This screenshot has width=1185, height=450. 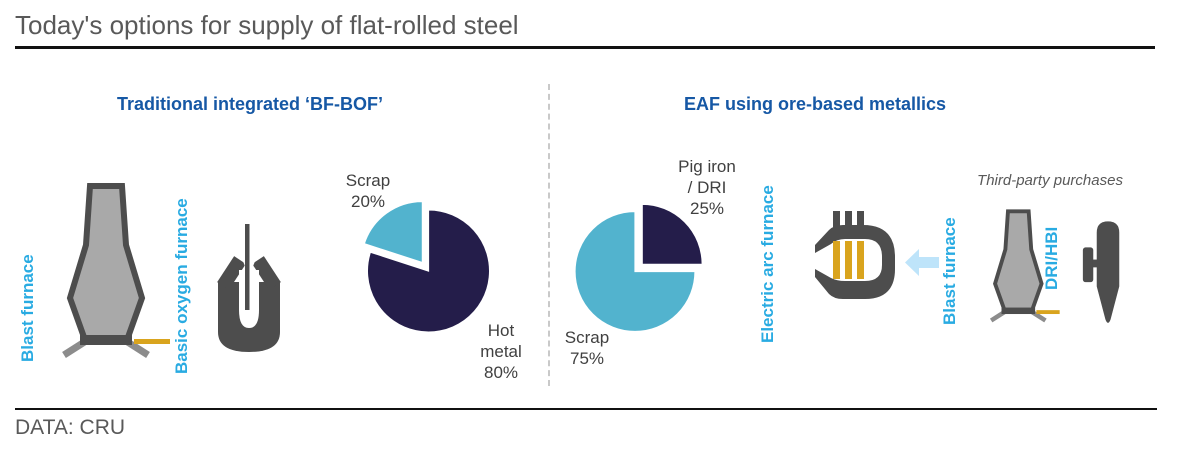 I want to click on pie-callout-scrap-20: Scrap 20%, so click(x=368, y=191).